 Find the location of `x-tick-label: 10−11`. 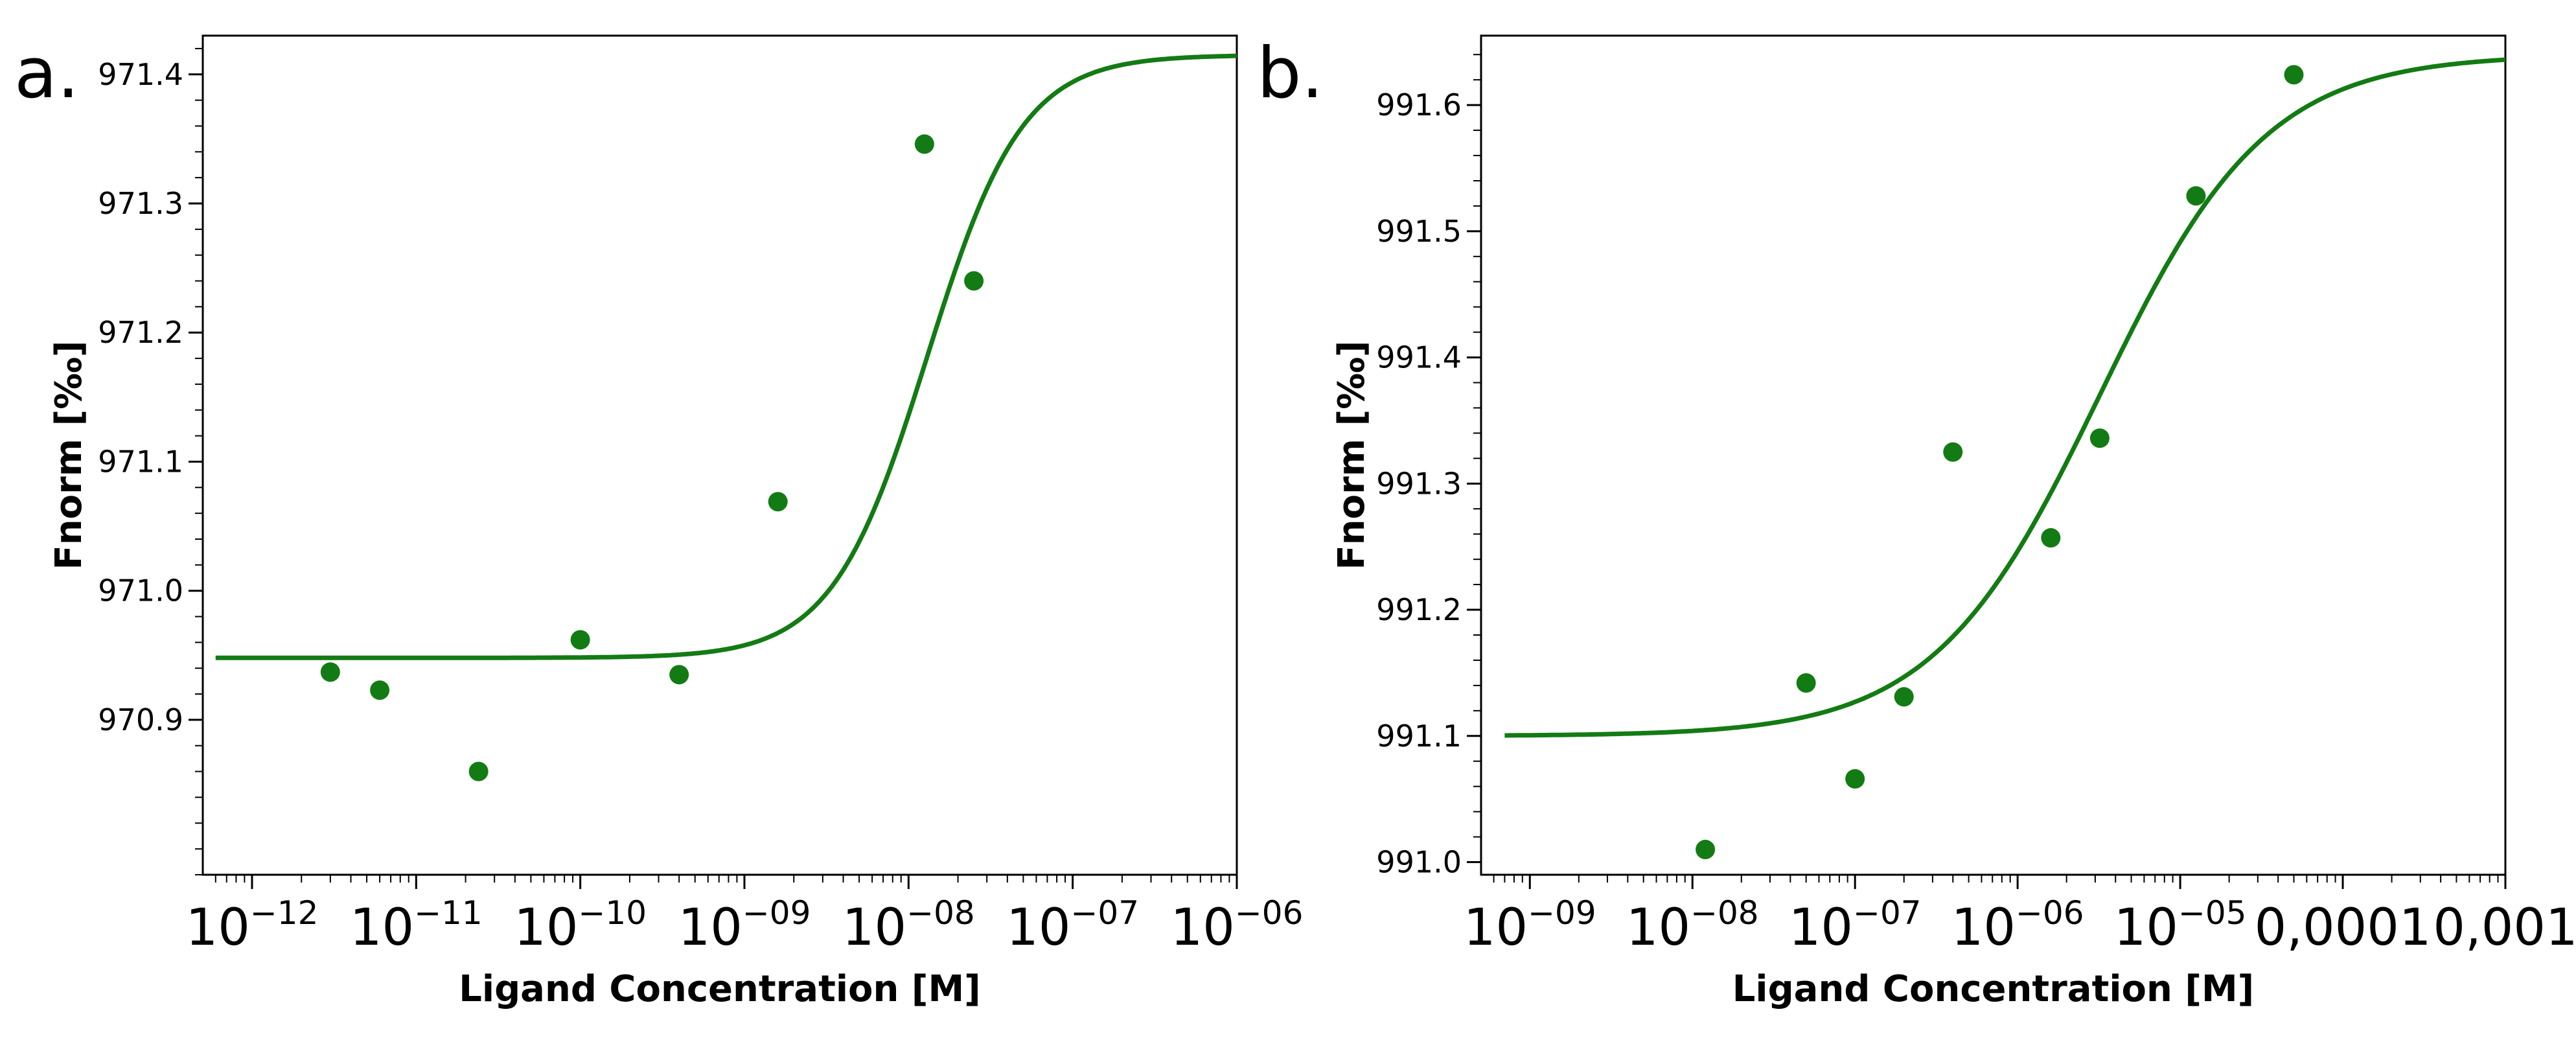

x-tick-label: 10−11 is located at coordinates (416, 926).